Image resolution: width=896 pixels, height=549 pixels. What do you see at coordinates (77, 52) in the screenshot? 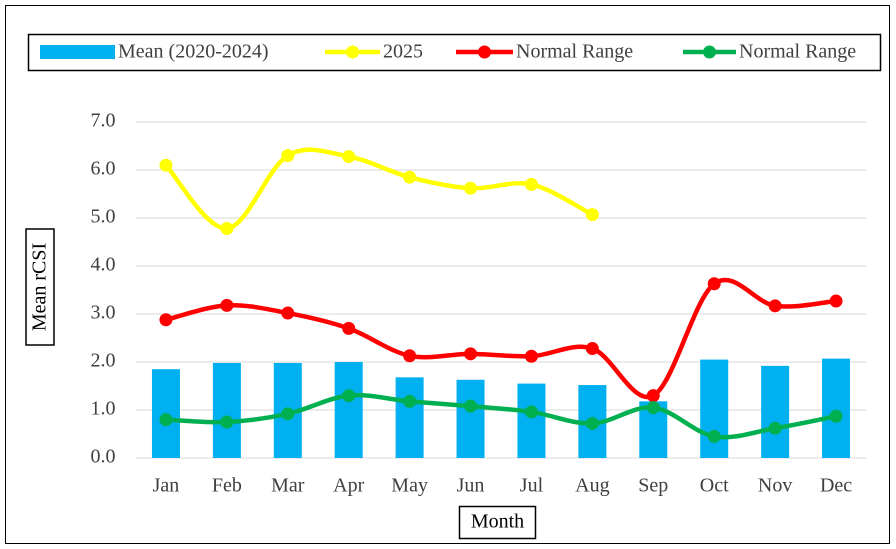
I see `legend-swatch` at bounding box center [77, 52].